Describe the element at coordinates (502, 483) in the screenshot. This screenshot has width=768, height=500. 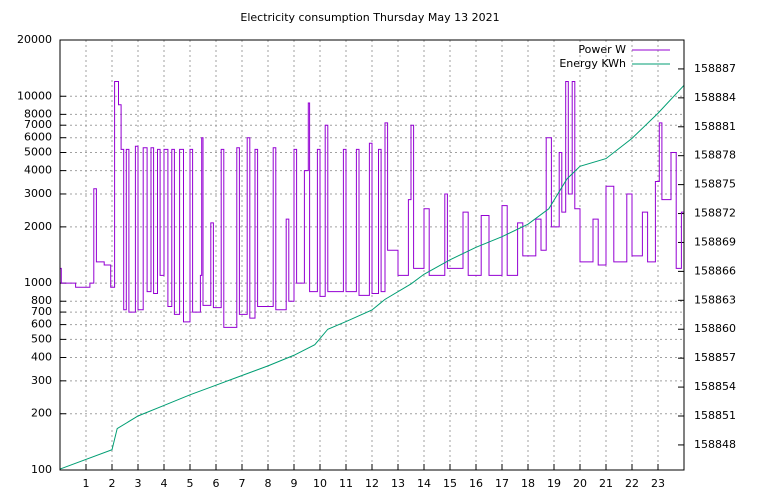
I see `x-tick-label: 17` at that location.